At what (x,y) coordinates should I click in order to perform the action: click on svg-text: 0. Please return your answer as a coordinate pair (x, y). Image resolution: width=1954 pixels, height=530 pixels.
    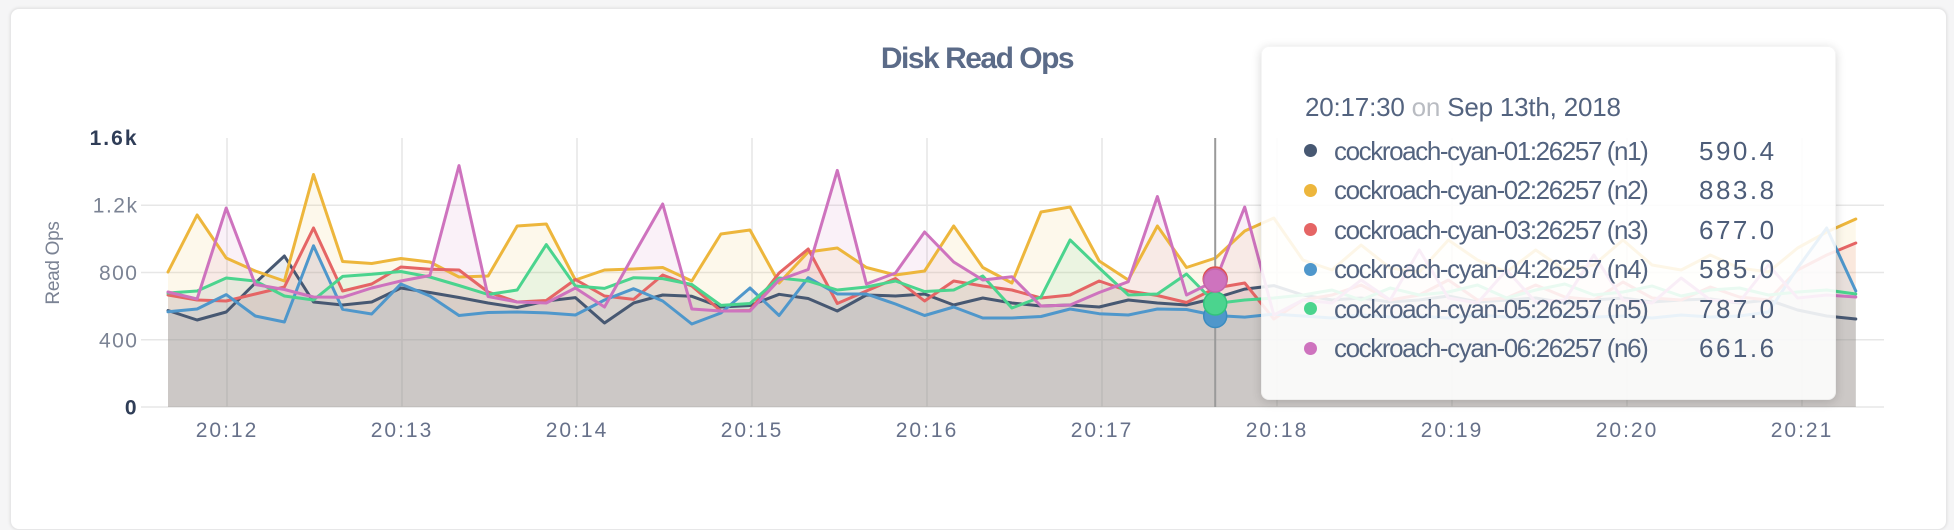
    Looking at the image, I should click on (132, 408).